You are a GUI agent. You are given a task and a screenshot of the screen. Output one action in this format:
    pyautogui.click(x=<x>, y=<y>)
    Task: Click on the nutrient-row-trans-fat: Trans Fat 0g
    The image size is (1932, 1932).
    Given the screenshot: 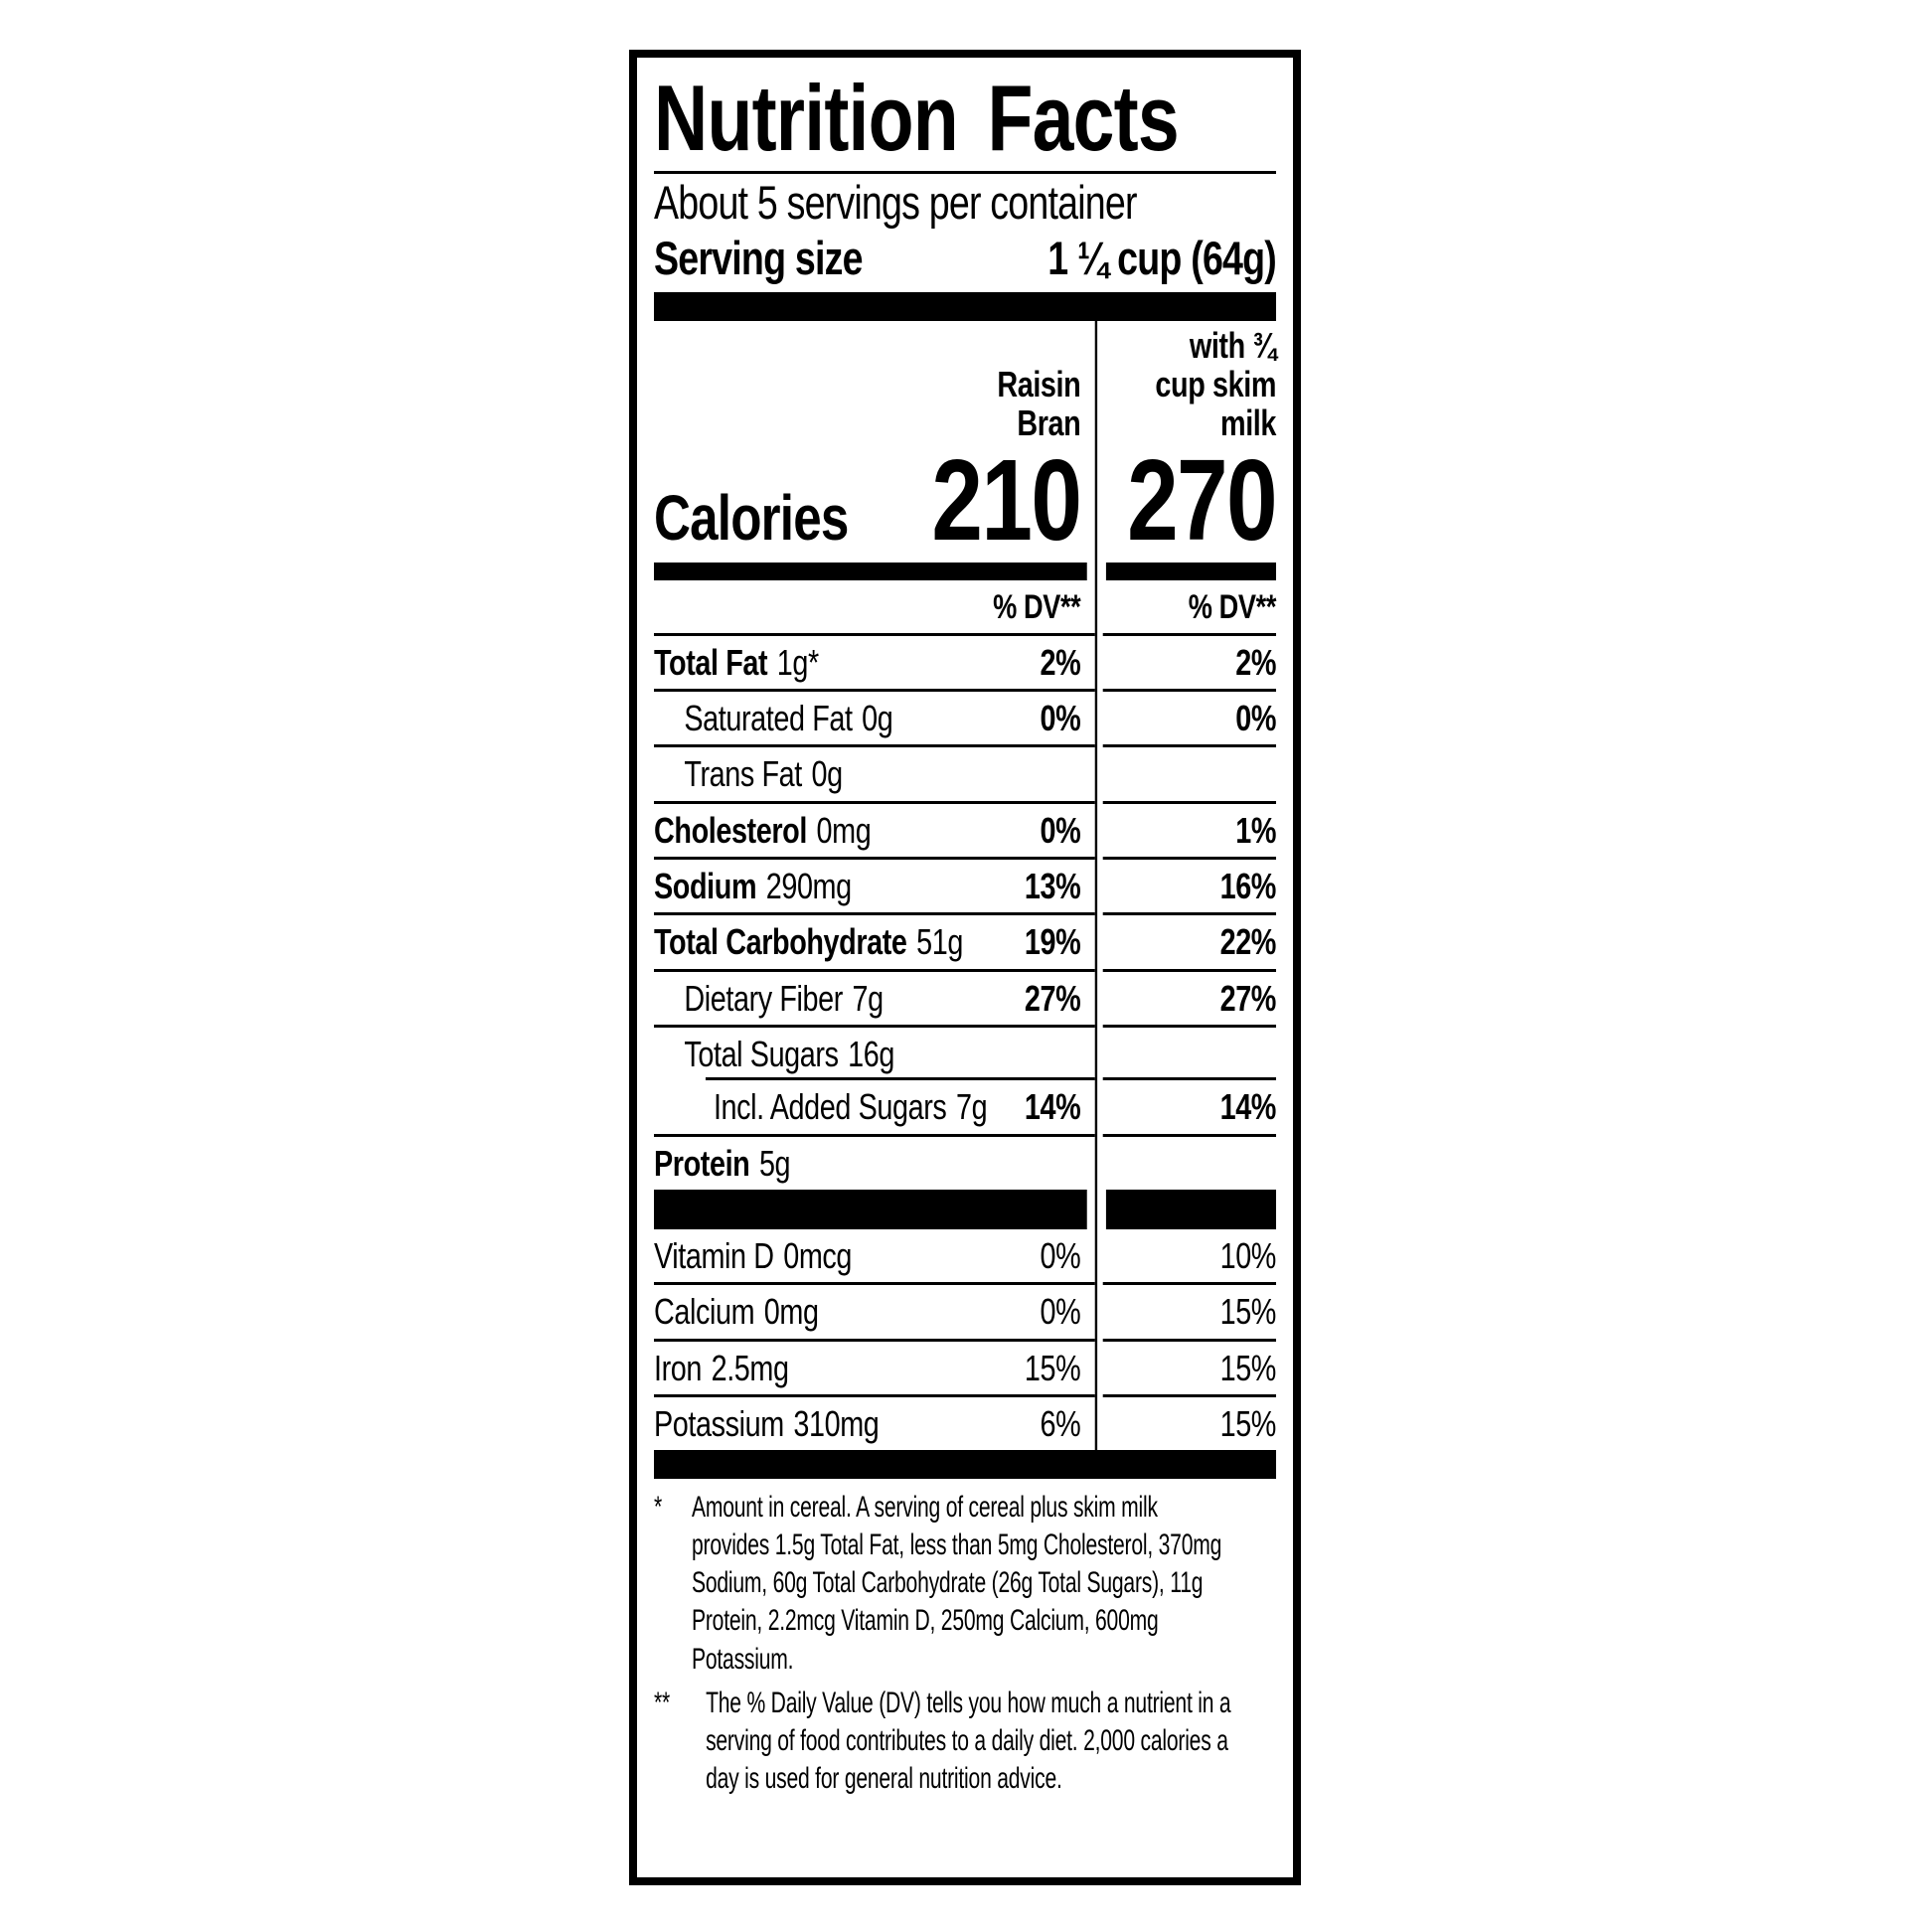 What is the action you would take?
    pyautogui.click(x=965, y=775)
    